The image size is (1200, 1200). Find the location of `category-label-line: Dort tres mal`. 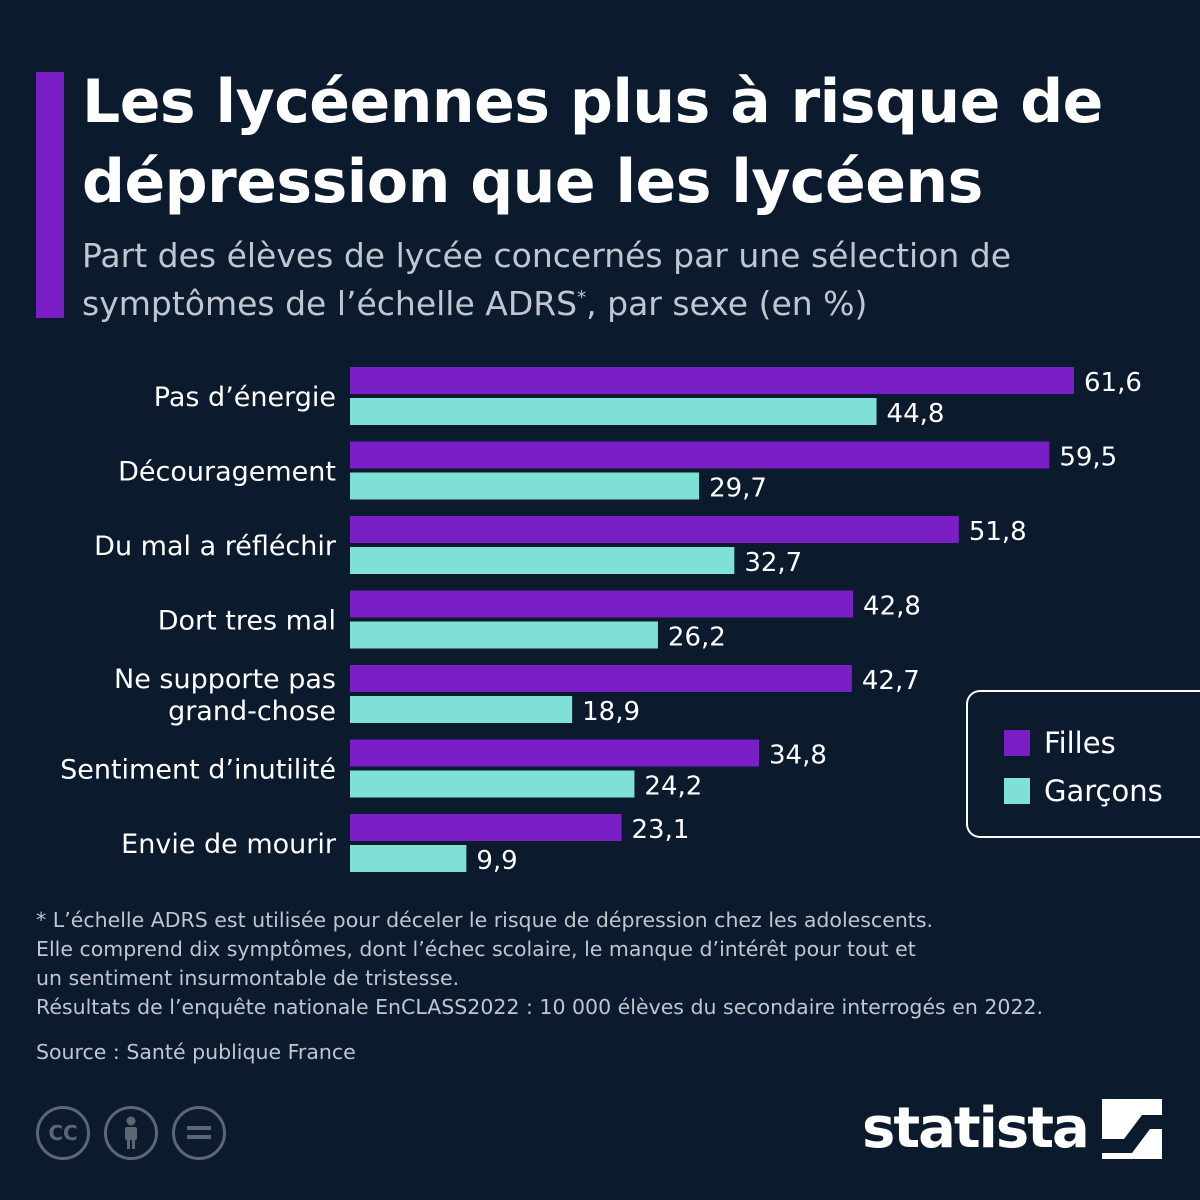

category-label-line: Dort tres mal is located at coordinates (247, 621).